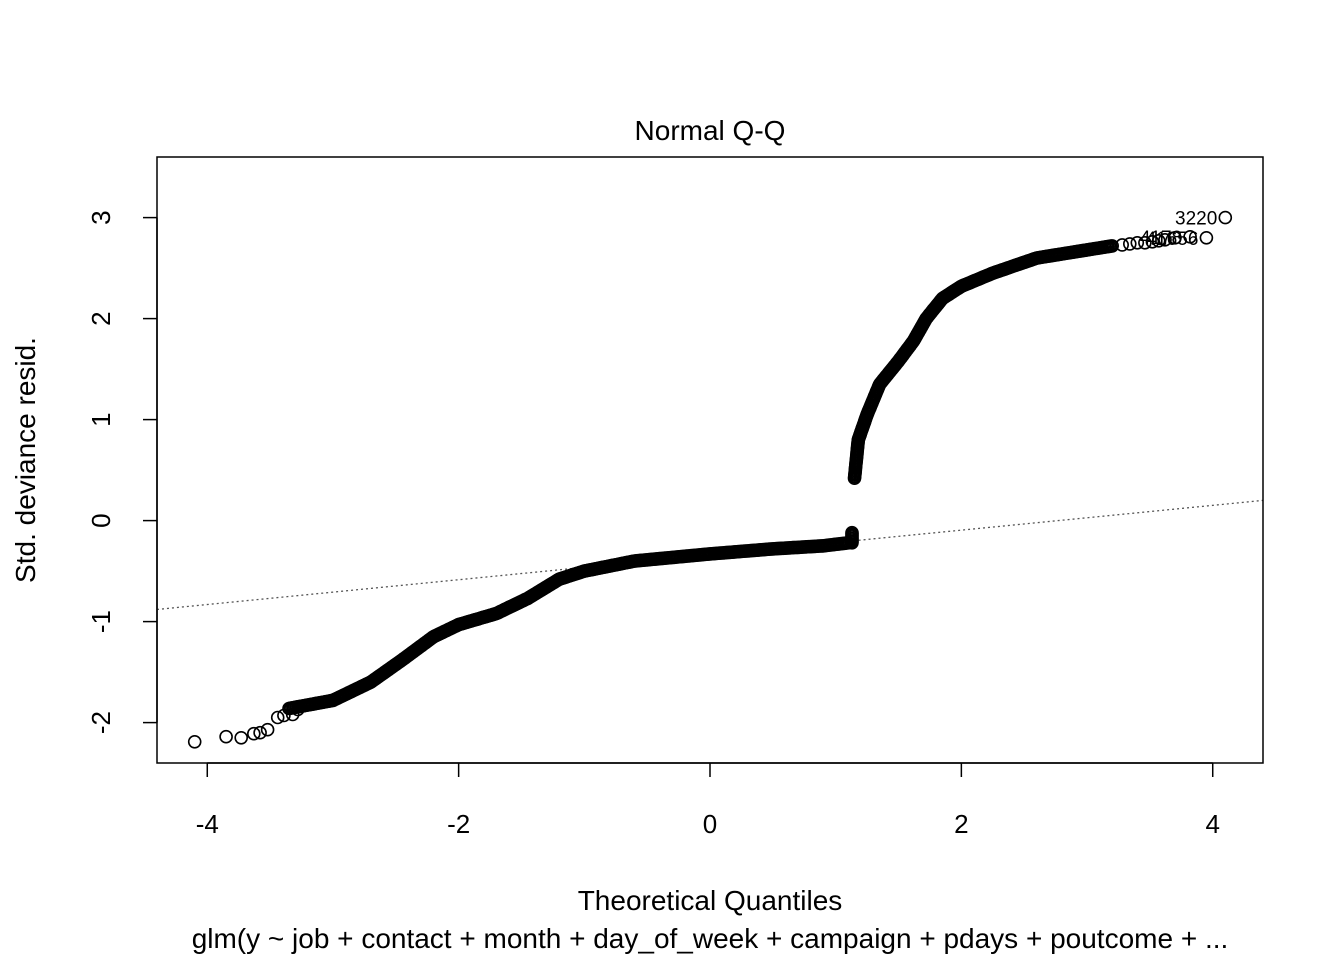  Describe the element at coordinates (101, 419) in the screenshot. I see `y-tick-label: 1` at that location.